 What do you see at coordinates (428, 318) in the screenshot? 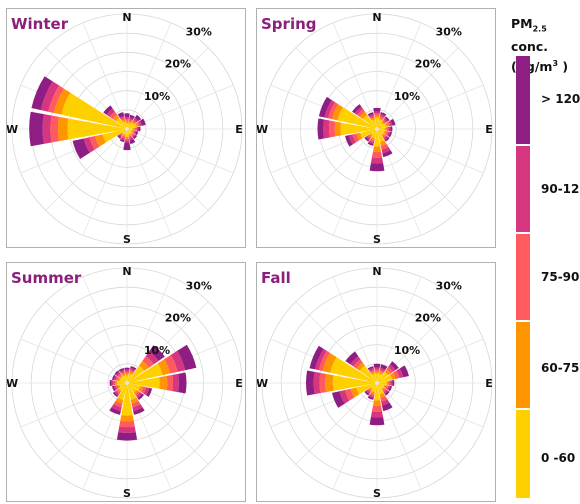
I see `radial-tick-label: 20%` at bounding box center [428, 318].